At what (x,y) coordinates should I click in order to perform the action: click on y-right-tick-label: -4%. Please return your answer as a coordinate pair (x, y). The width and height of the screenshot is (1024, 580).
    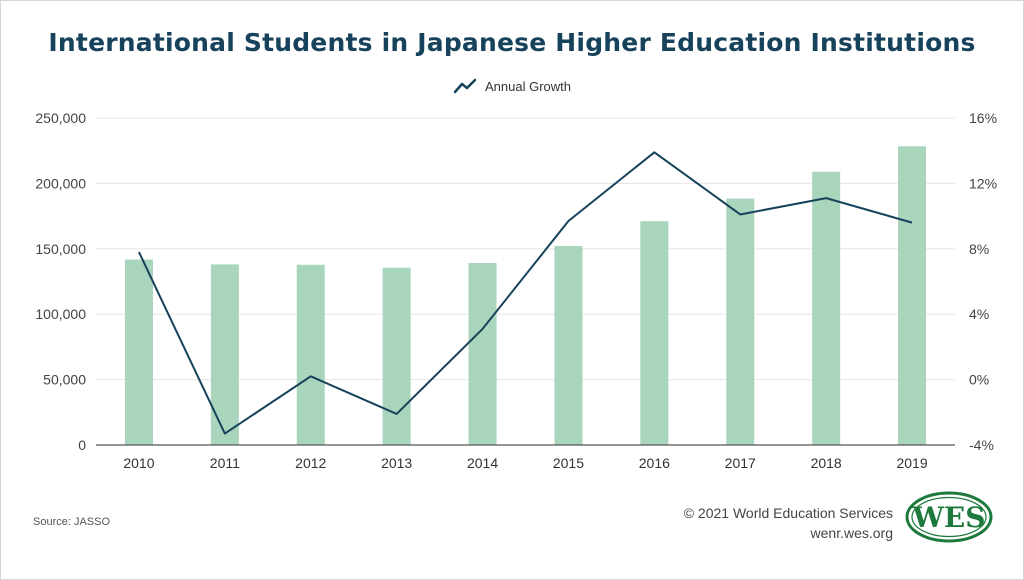
    Looking at the image, I should click on (981, 445).